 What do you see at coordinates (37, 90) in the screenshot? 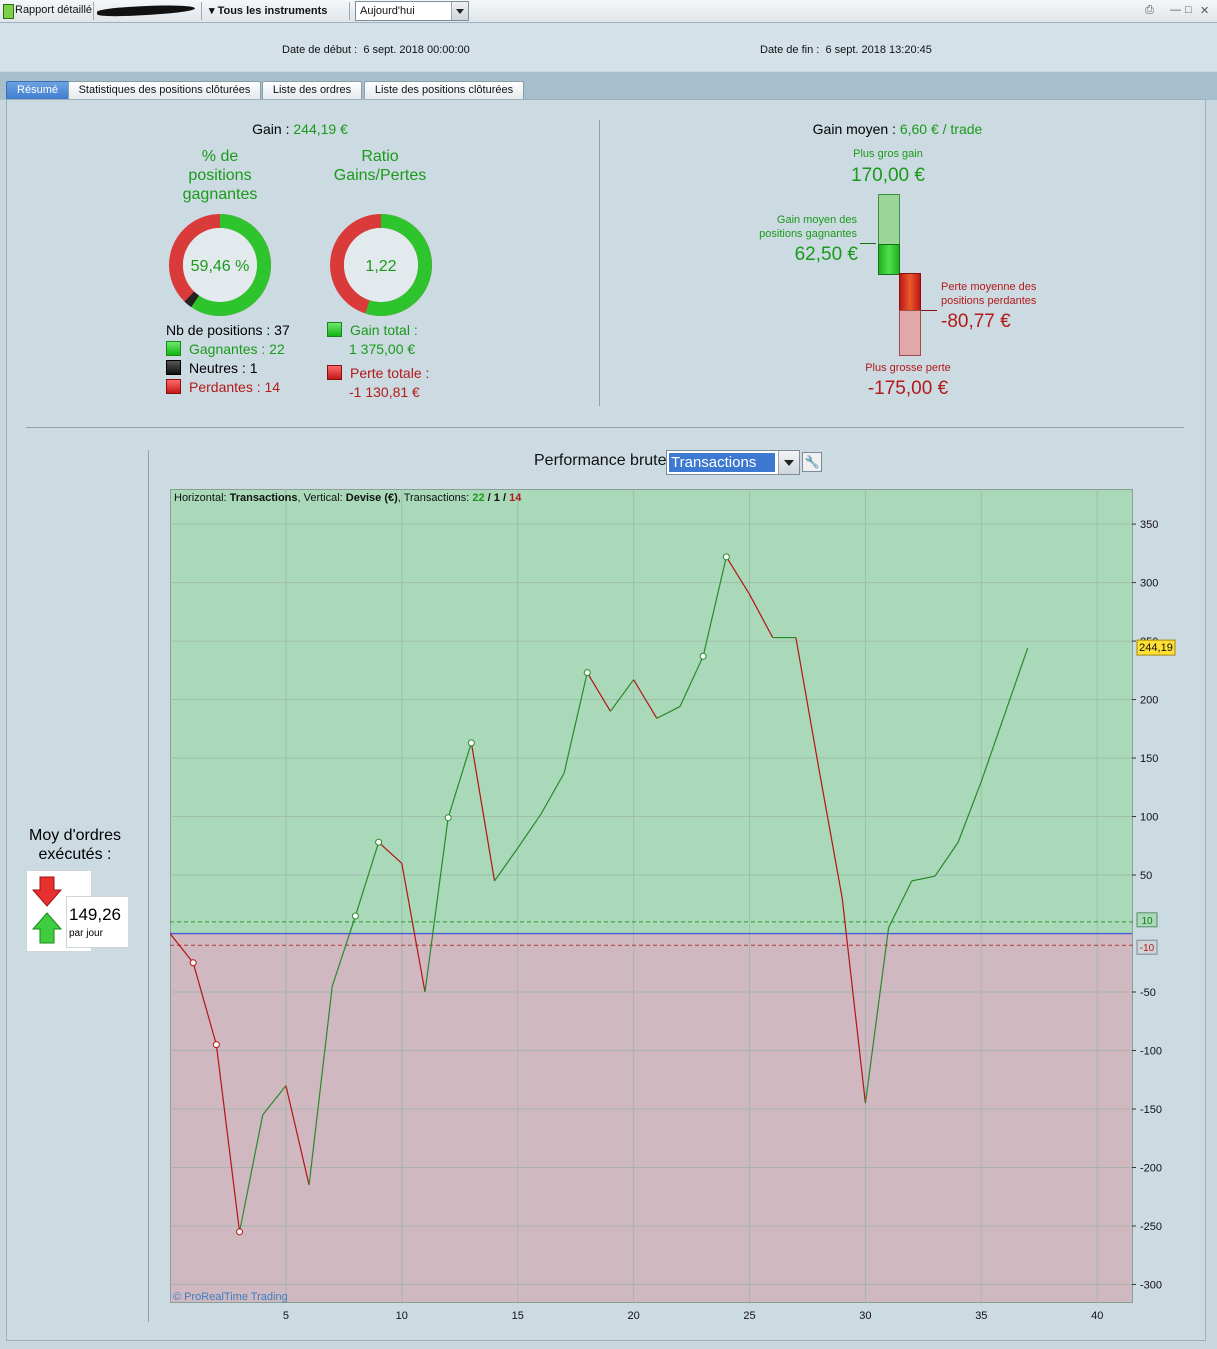
I see `tab-resume: Résumé` at bounding box center [37, 90].